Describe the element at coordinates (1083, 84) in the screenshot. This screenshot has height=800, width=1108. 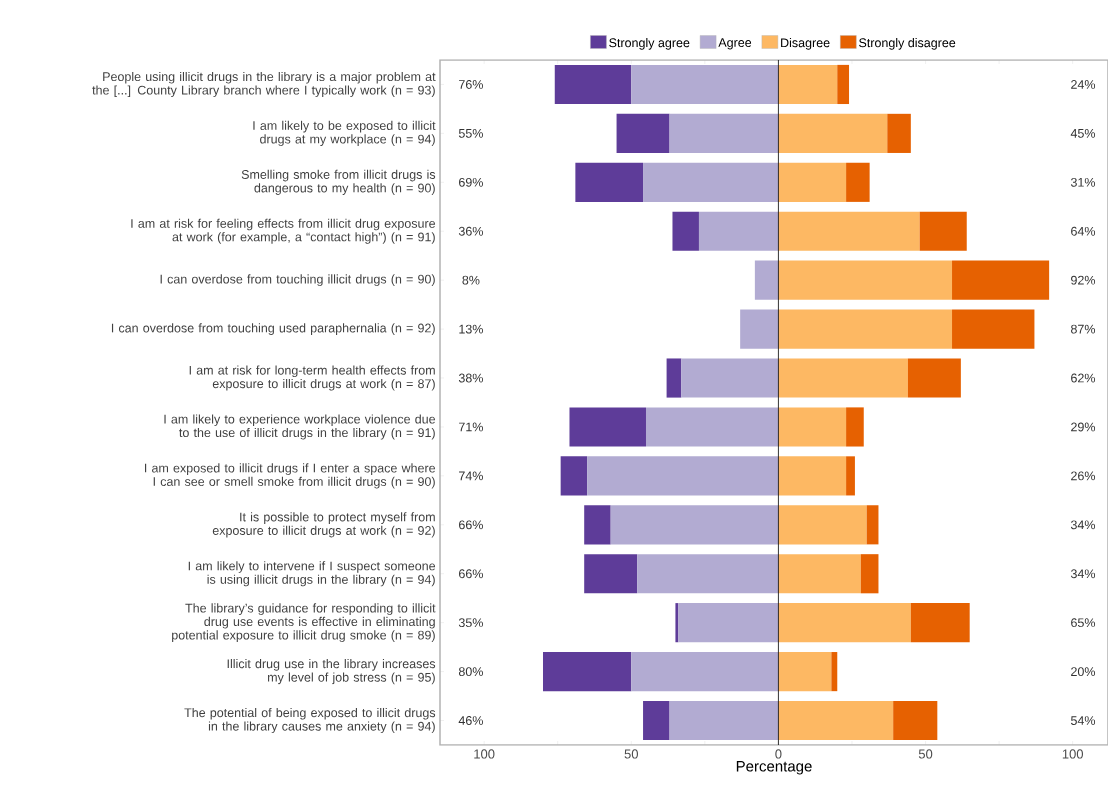
I see `annotation: 24%` at that location.